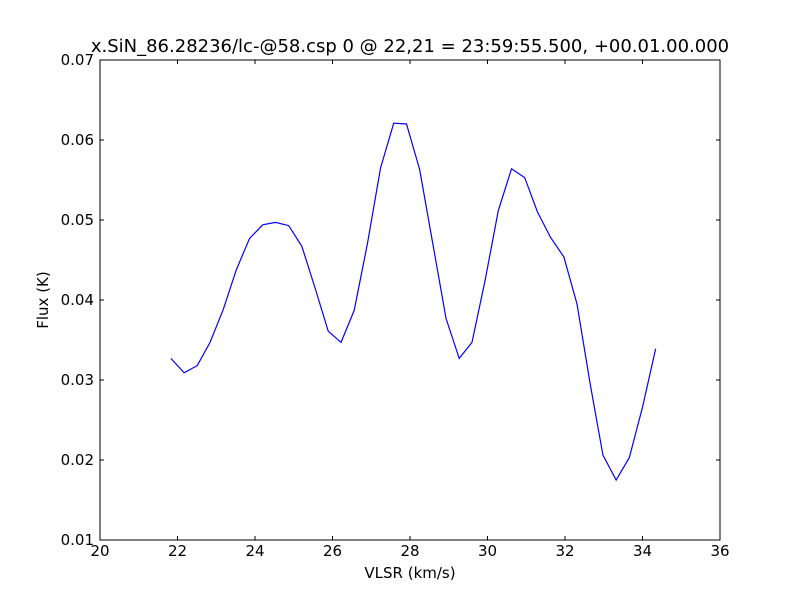  What do you see at coordinates (77, 220) in the screenshot?
I see `y-tick-label: 0.05` at bounding box center [77, 220].